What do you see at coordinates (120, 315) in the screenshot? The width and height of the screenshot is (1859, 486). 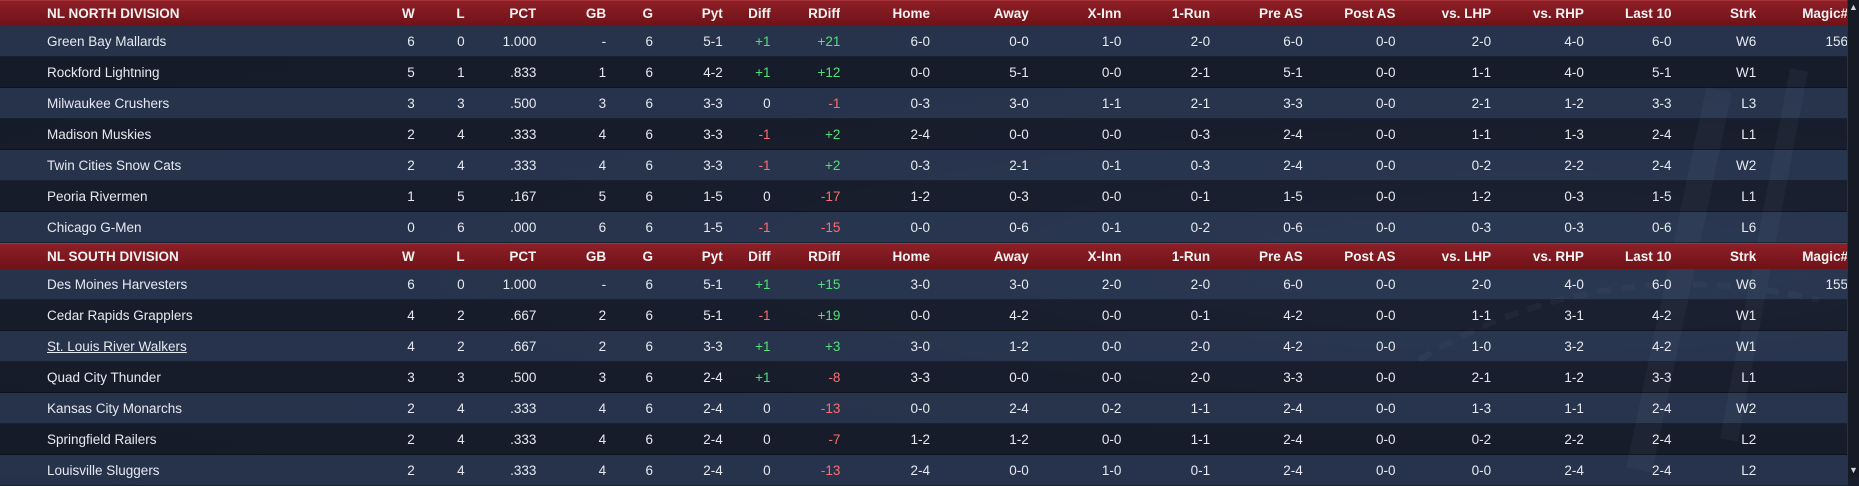 I see `team-name: Cedar Rapids Grapplers` at bounding box center [120, 315].